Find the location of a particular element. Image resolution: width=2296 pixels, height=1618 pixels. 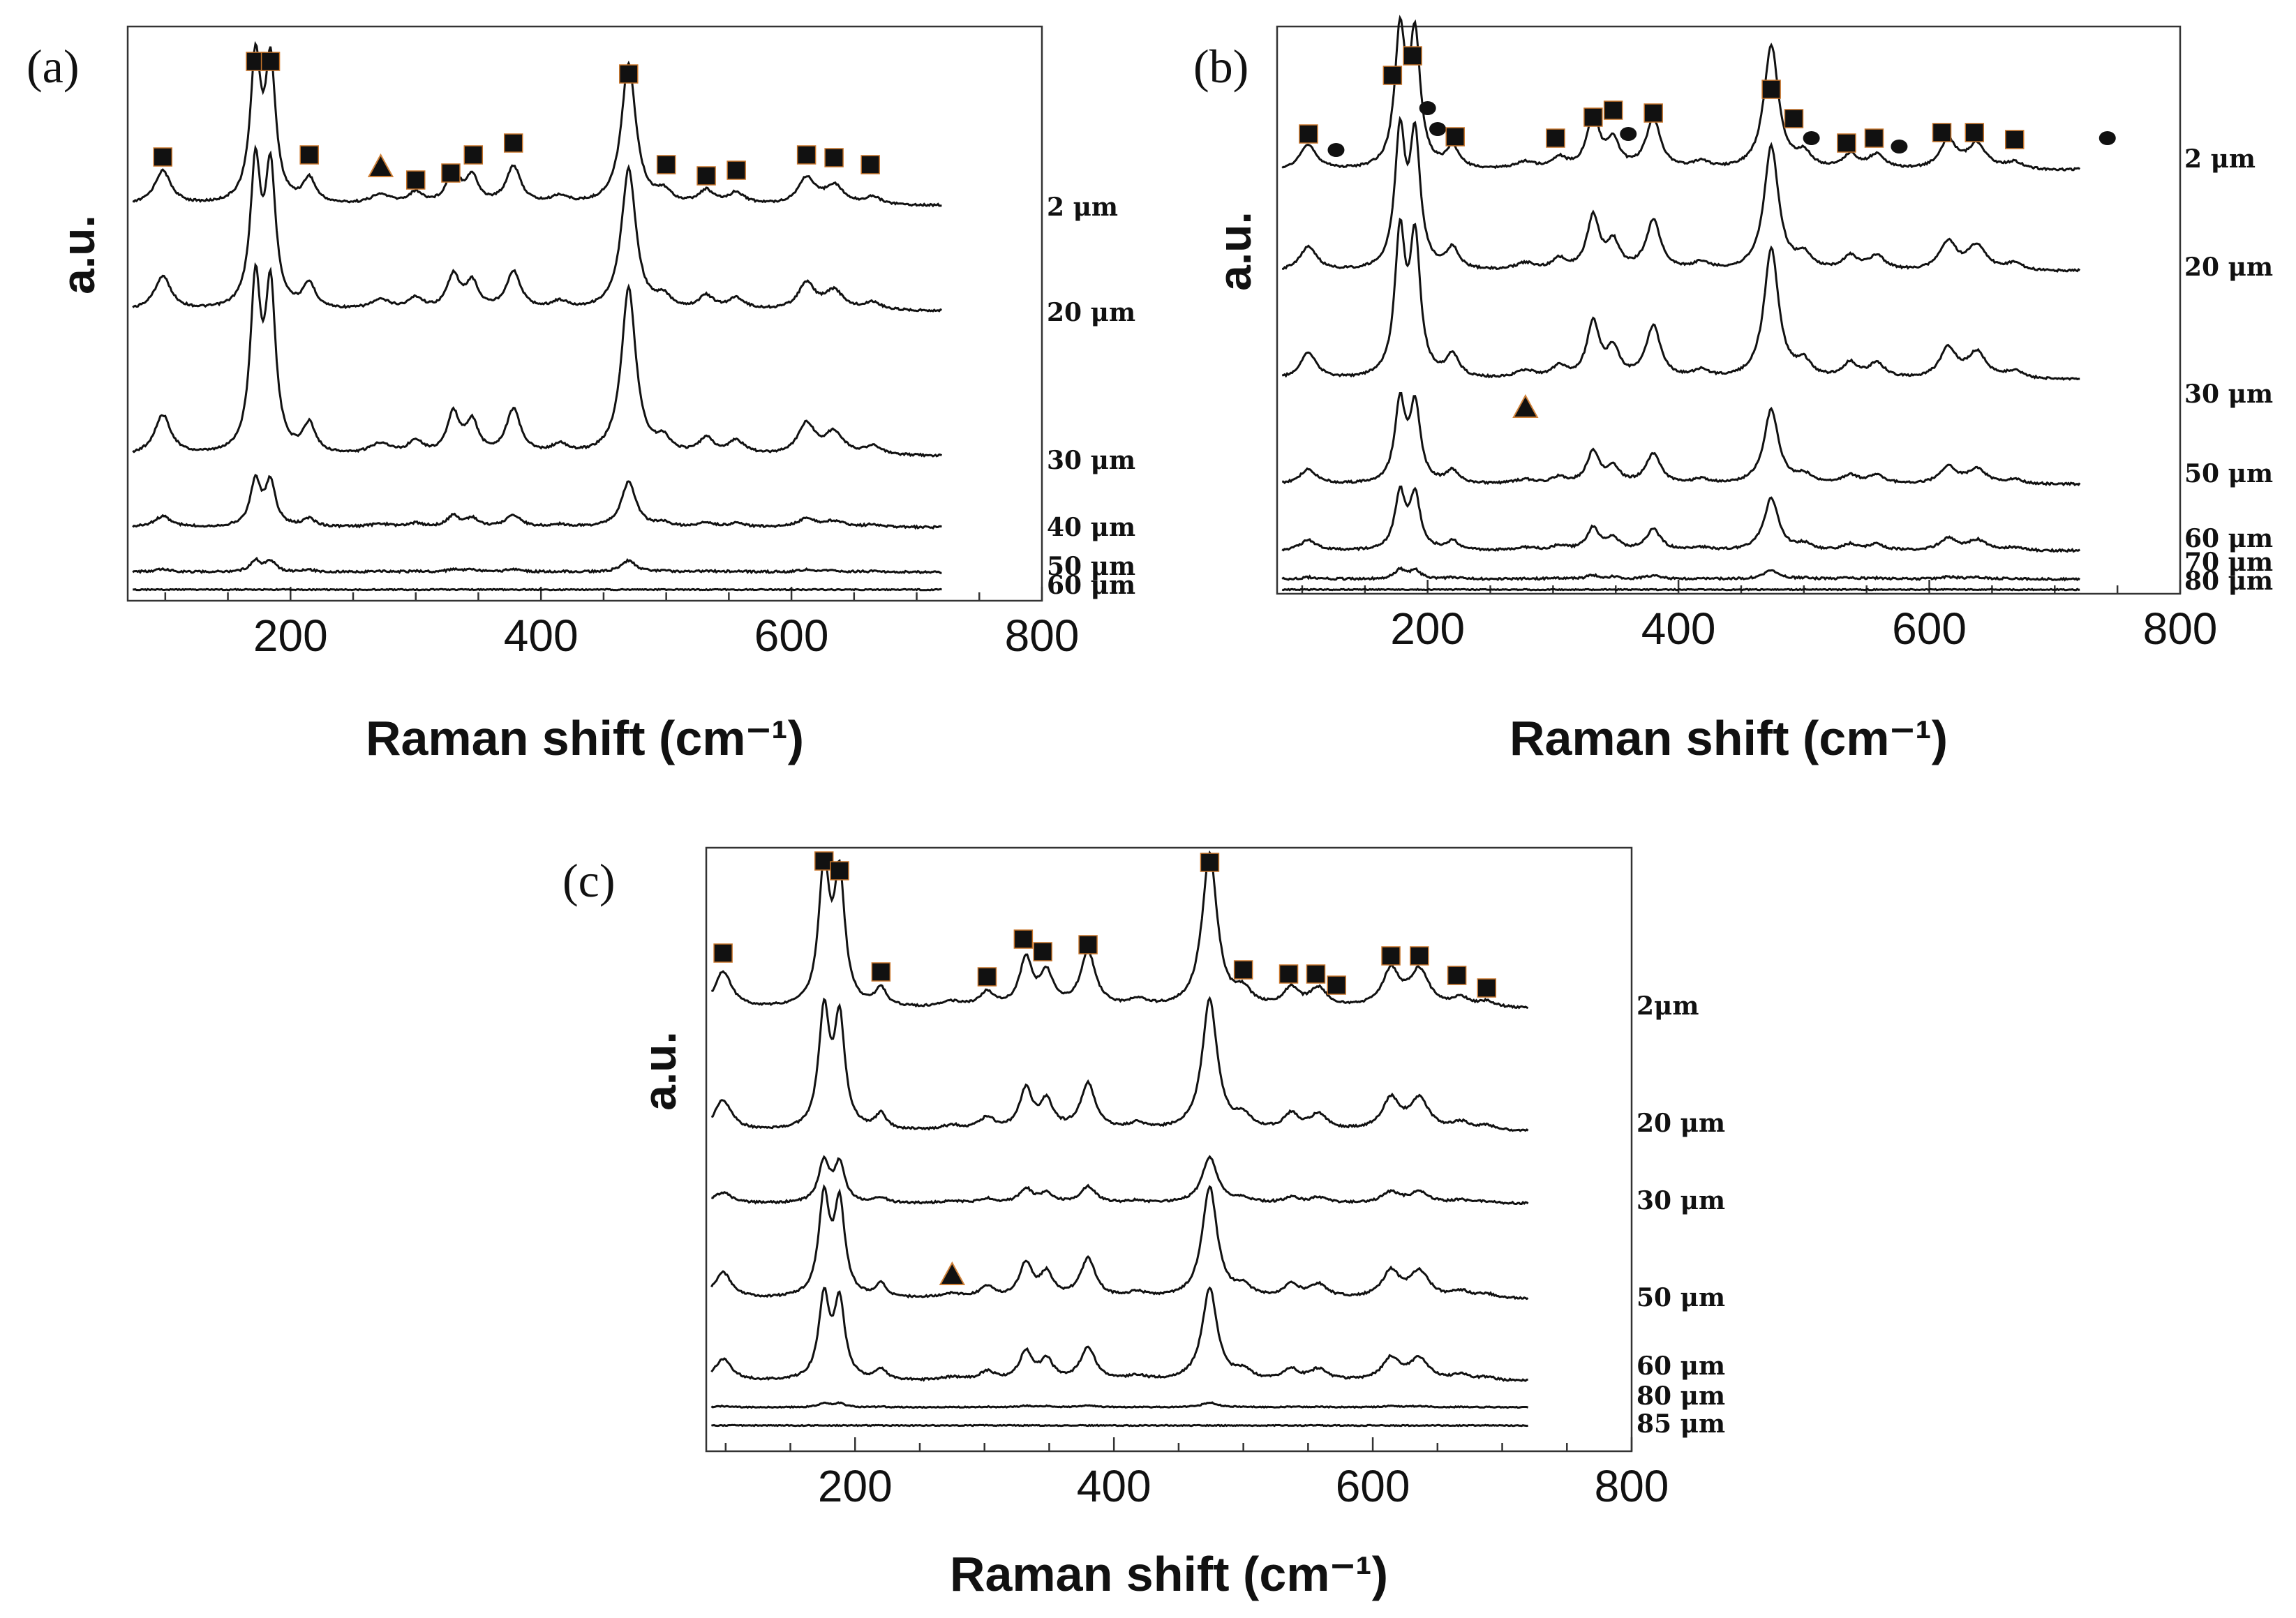

series-label: 40 μm is located at coordinates (1091, 528).